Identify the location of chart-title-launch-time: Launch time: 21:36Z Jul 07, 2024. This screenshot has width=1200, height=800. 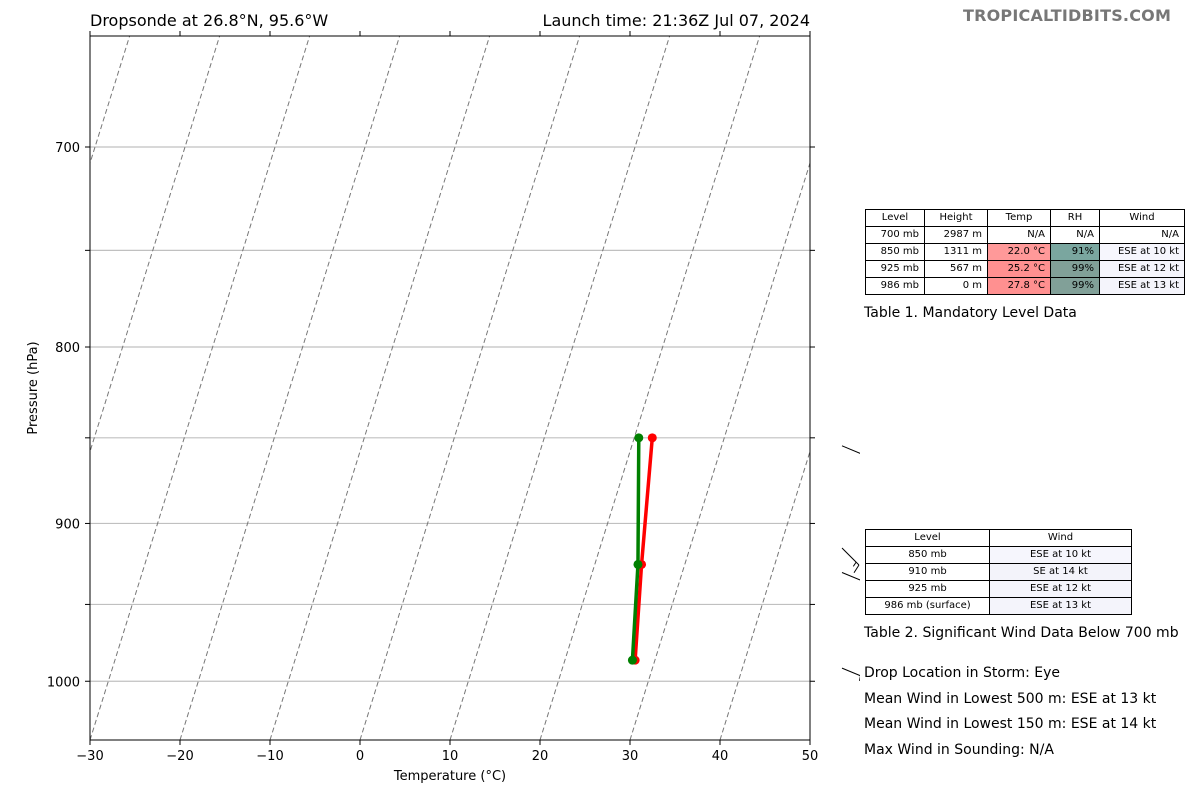
(676, 20).